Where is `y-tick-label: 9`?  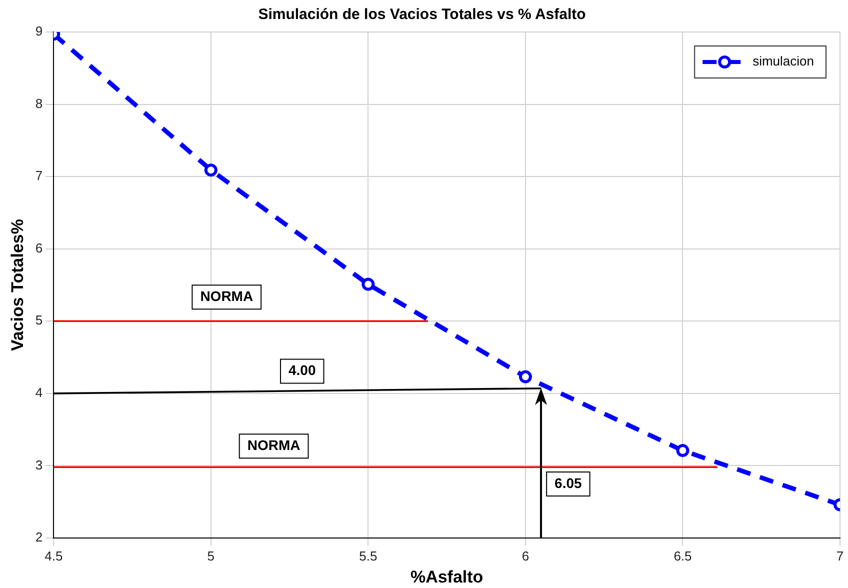
y-tick-label: 9 is located at coordinates (39, 31).